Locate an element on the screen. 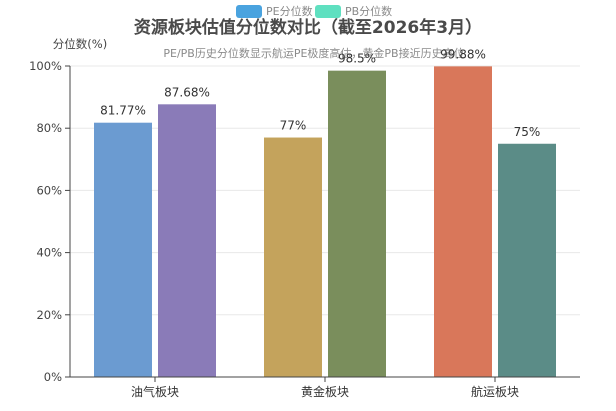 This screenshot has width=616, height=411. y-axis-ticks: 0% 20% 40% 60% 80% 100% is located at coordinates (49, 221).